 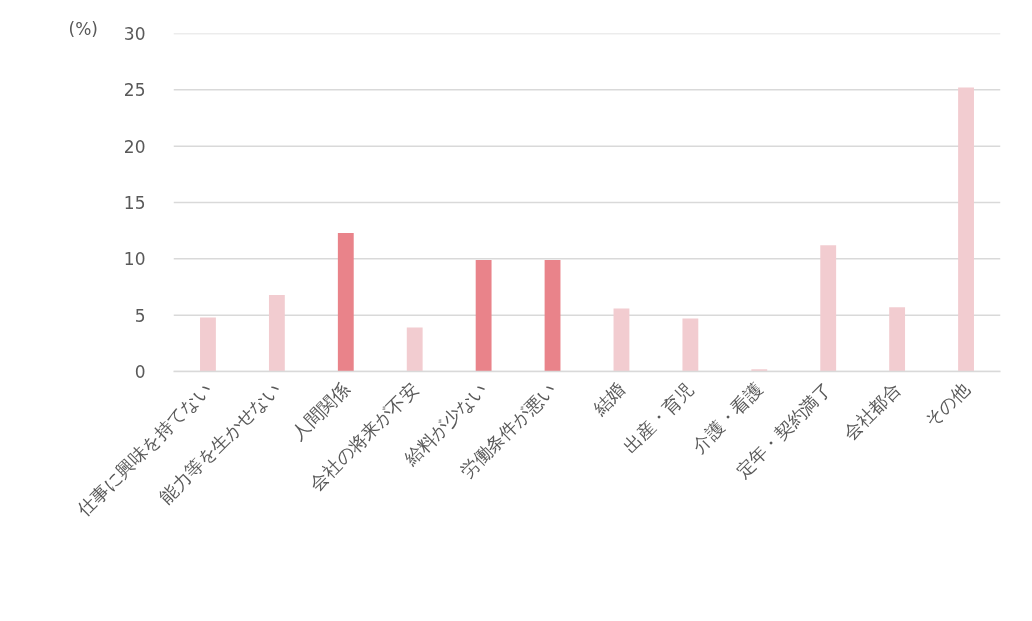 I want to click on y-tick-label: 5, so click(x=140, y=315).